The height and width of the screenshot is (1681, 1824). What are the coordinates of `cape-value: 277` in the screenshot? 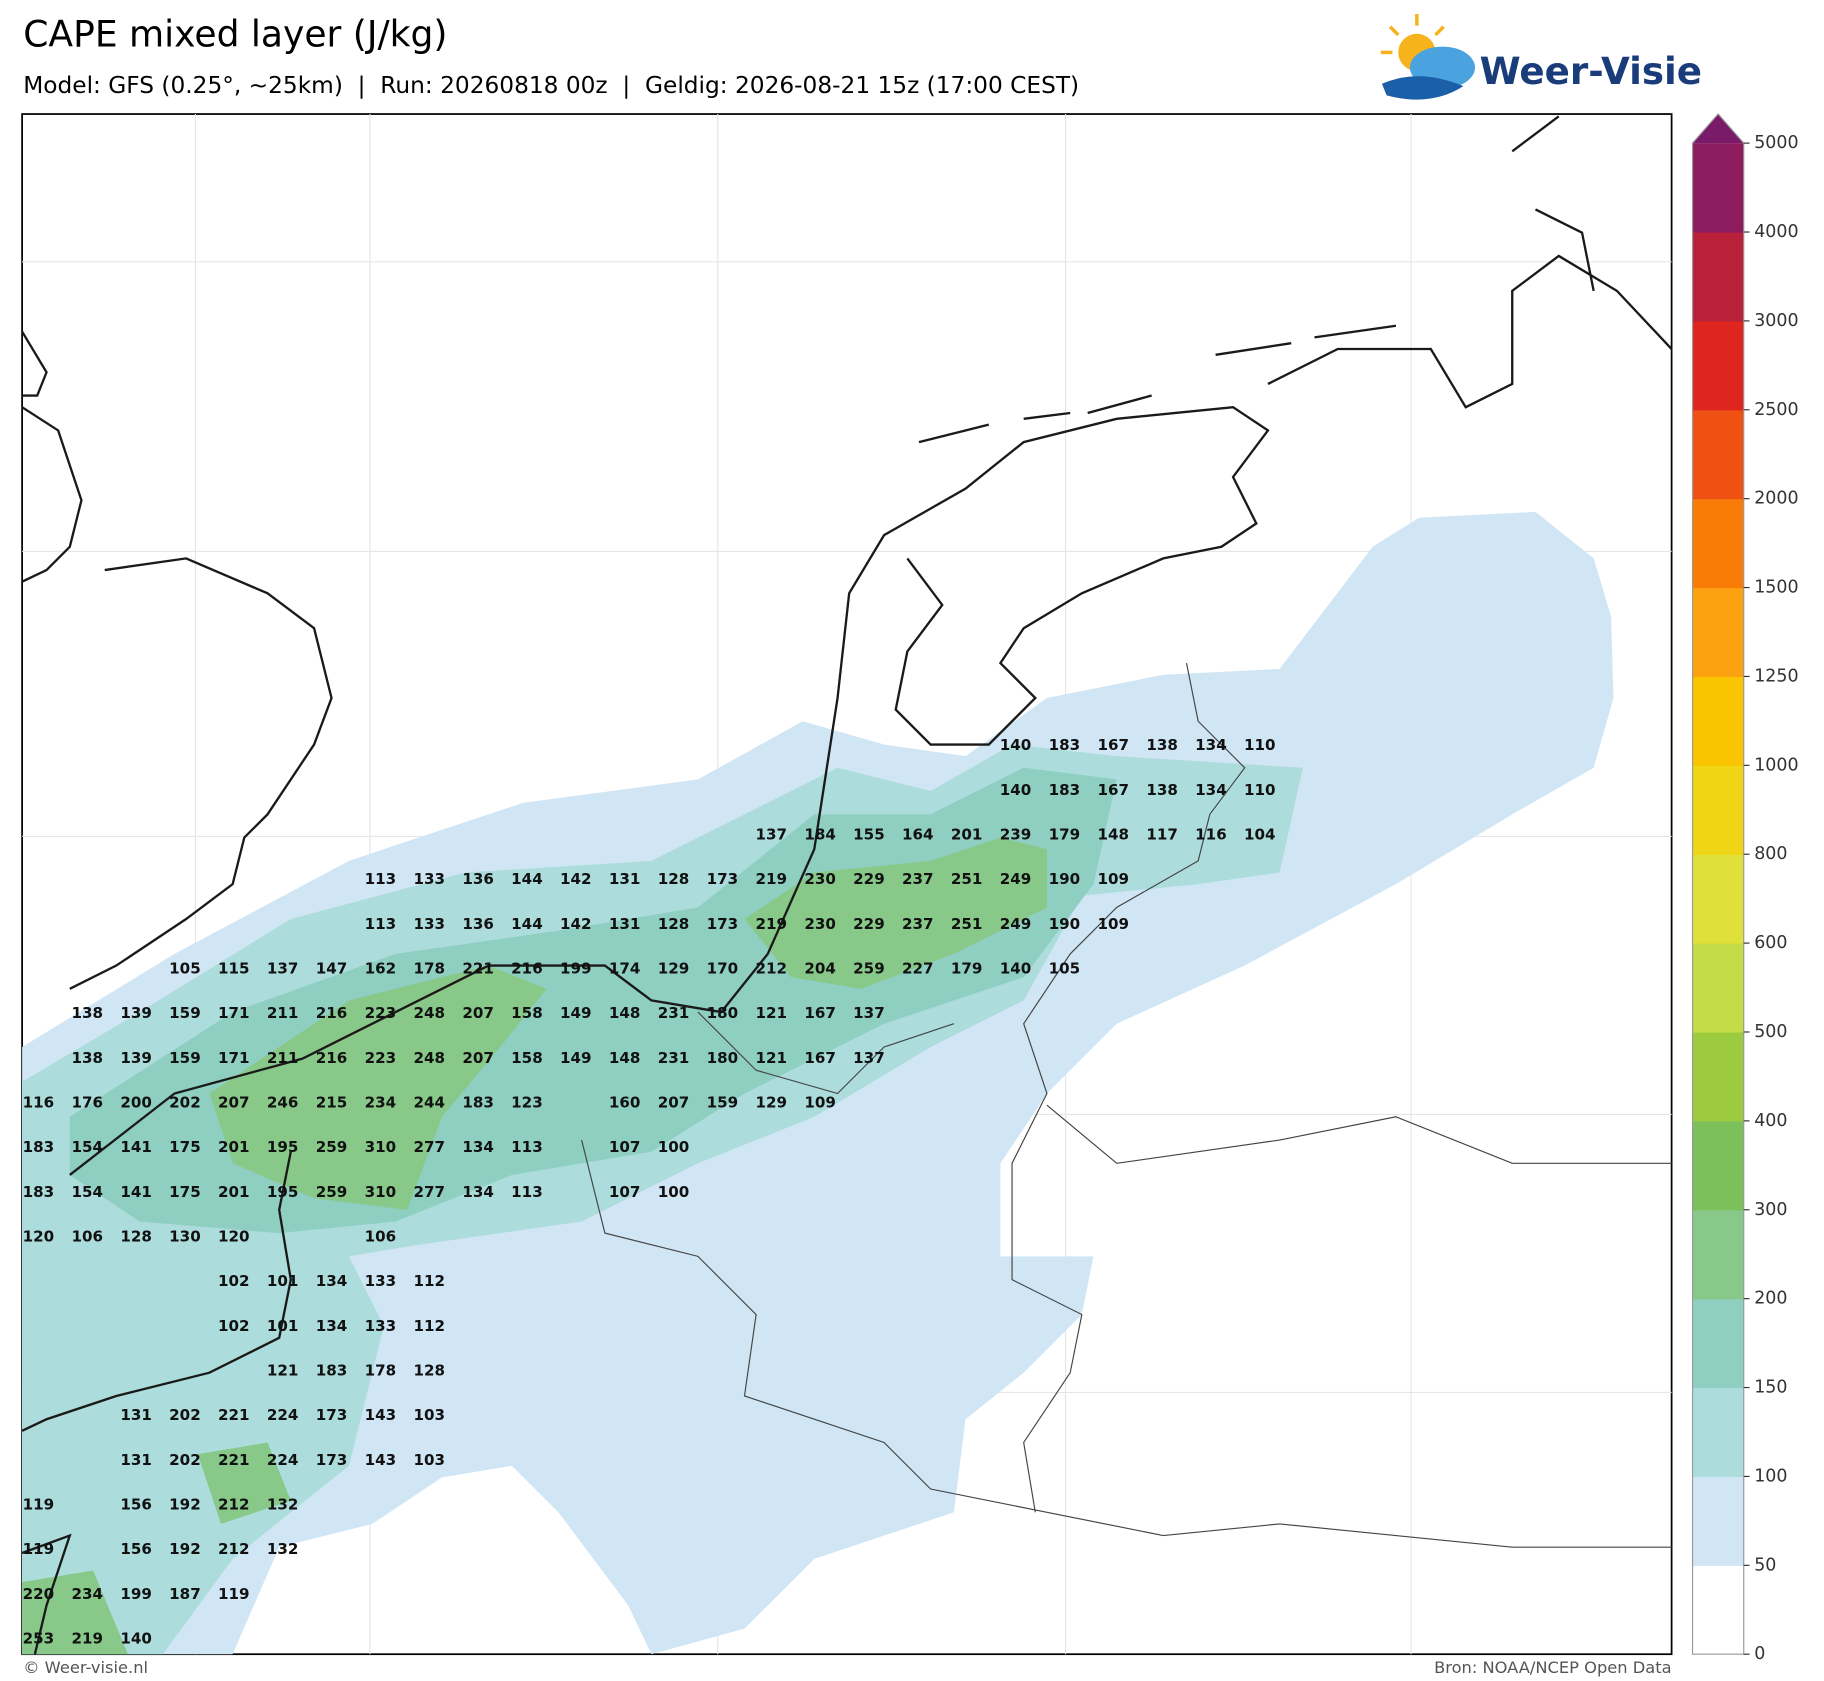 It's located at (429, 1147).